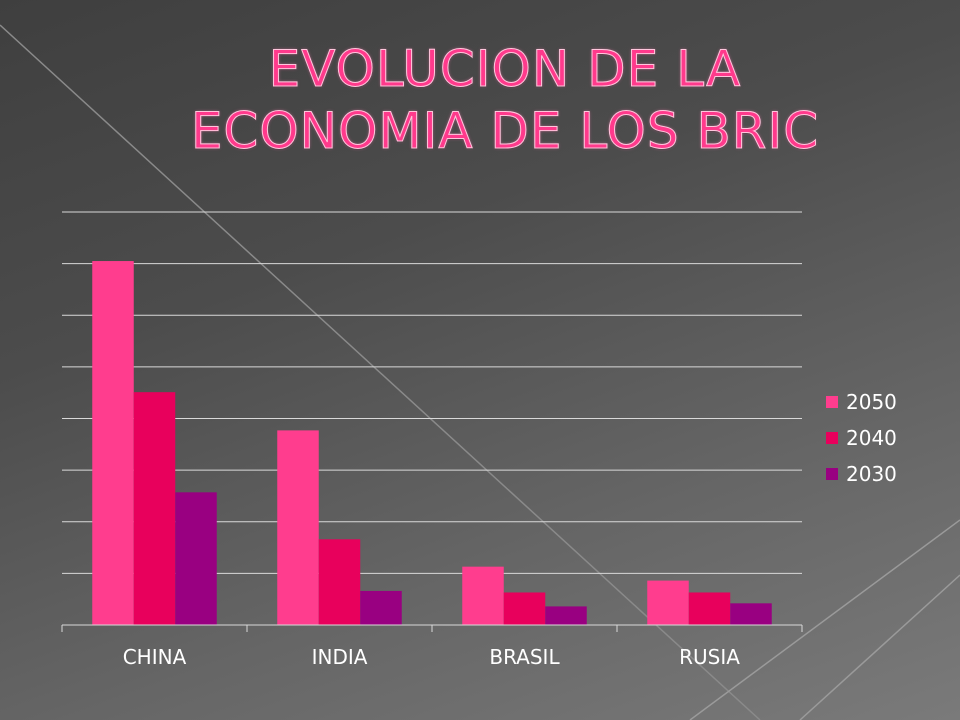  I want to click on bar-2030-brasil, so click(566, 615).